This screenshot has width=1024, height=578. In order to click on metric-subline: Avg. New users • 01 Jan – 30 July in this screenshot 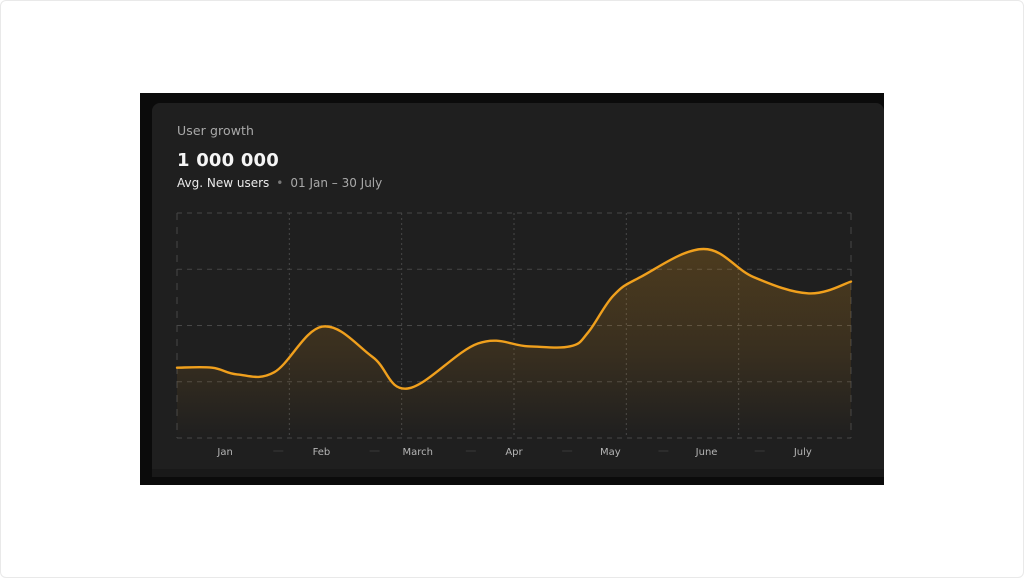, I will do `click(279, 183)`.